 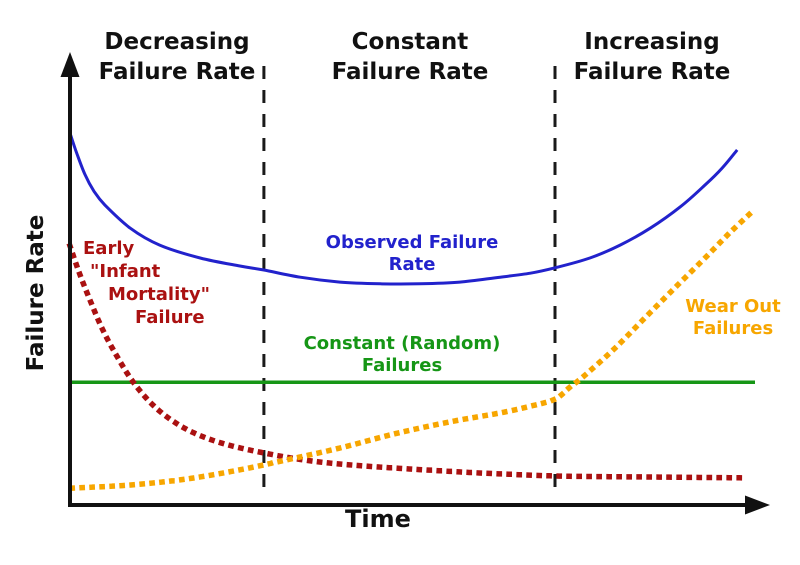 I want to click on infant-label-line-1: Early, so click(x=109, y=248).